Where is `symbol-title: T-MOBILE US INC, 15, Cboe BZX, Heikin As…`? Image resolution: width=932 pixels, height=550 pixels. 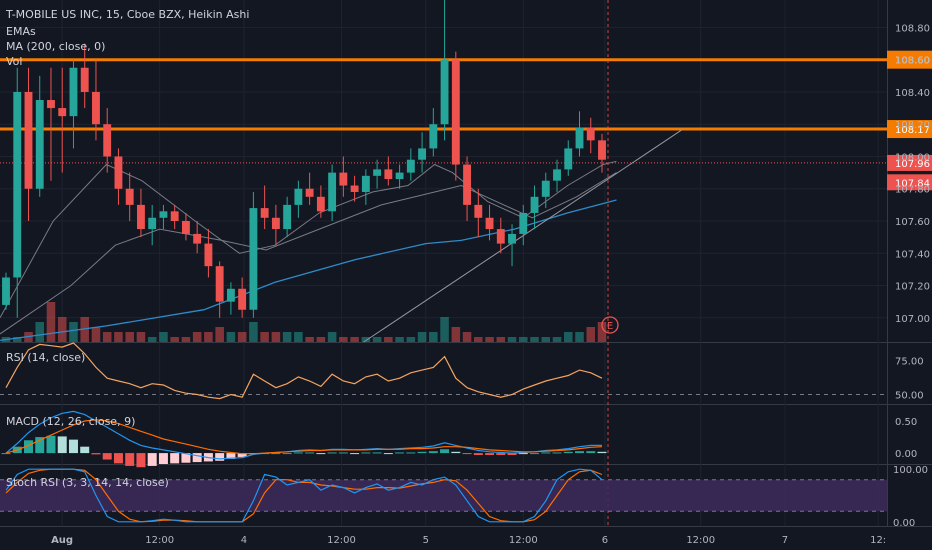
symbol-title: T-MOBILE US INC, 15, Cboe BZX, Heikin As… is located at coordinates (127, 14).